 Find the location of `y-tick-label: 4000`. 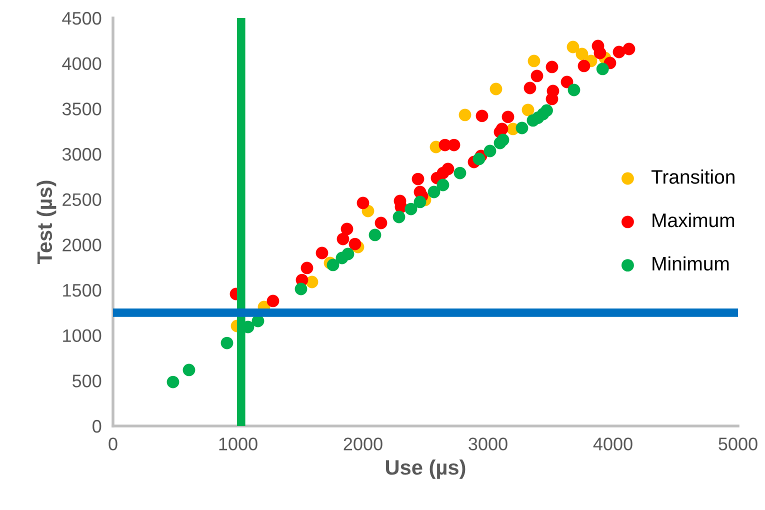

y-tick-label: 4000 is located at coordinates (82, 63).